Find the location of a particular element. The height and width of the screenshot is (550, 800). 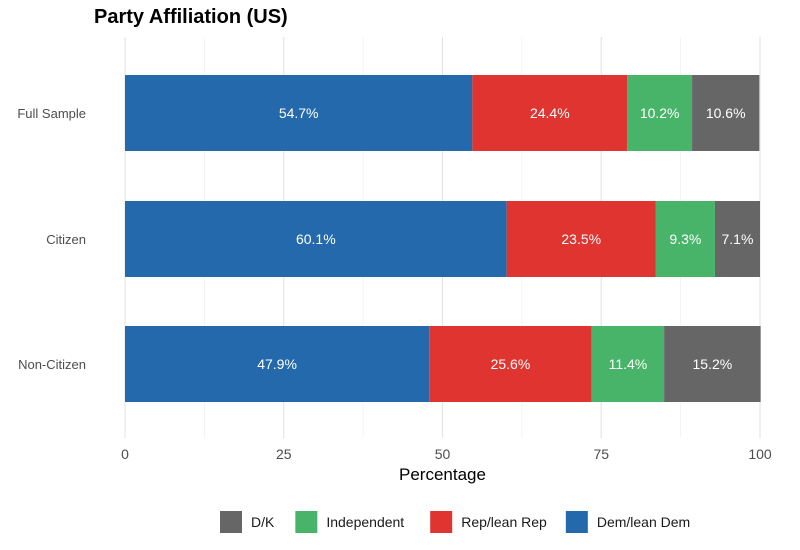

data-label: 24.4% is located at coordinates (550, 113).